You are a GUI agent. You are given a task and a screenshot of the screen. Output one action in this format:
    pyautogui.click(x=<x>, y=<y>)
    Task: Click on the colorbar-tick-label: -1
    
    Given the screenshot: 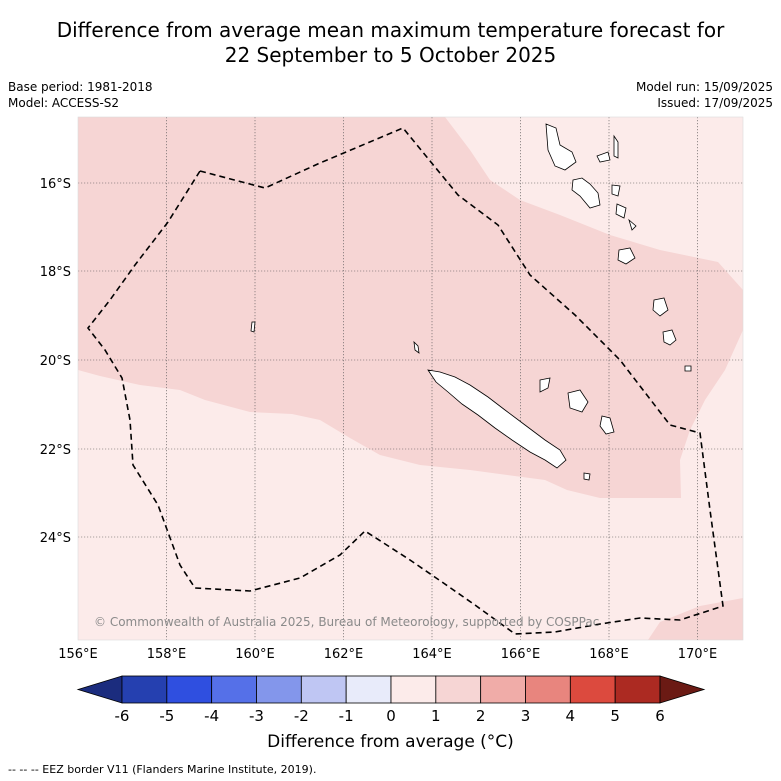 What is the action you would take?
    pyautogui.click(x=346, y=716)
    